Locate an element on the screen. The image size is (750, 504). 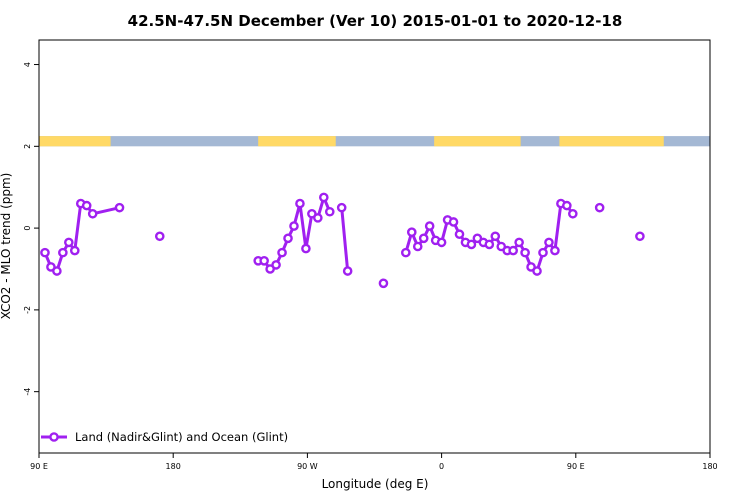
land-ocean-strip is located at coordinates (374, 141).